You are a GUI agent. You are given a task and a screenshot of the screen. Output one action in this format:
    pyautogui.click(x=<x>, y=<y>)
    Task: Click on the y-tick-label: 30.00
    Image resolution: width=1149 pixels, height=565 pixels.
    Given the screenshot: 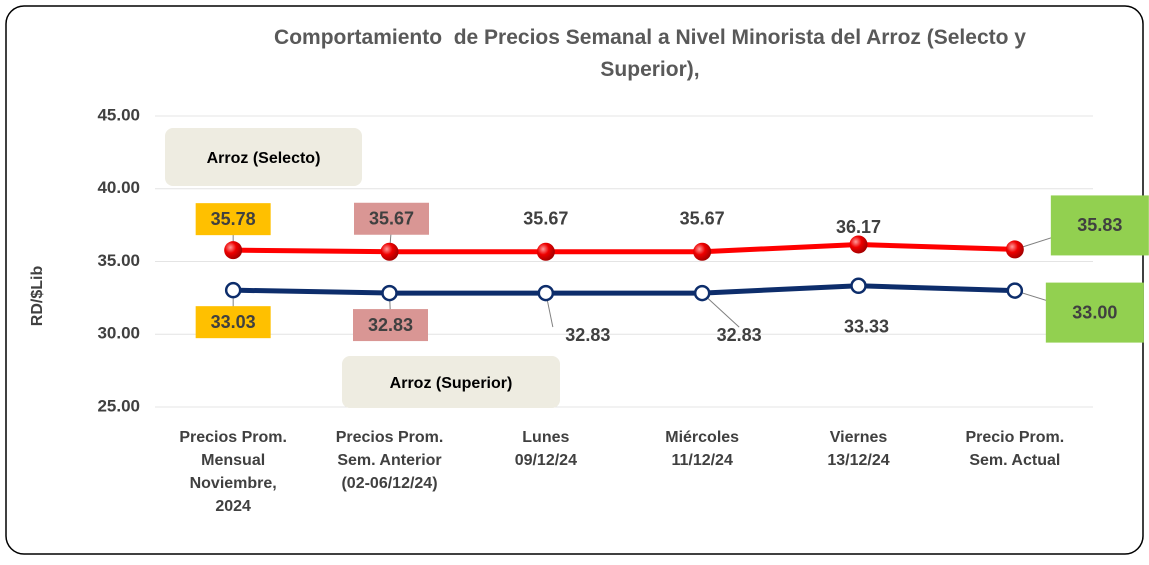 What is the action you would take?
    pyautogui.click(x=118, y=333)
    